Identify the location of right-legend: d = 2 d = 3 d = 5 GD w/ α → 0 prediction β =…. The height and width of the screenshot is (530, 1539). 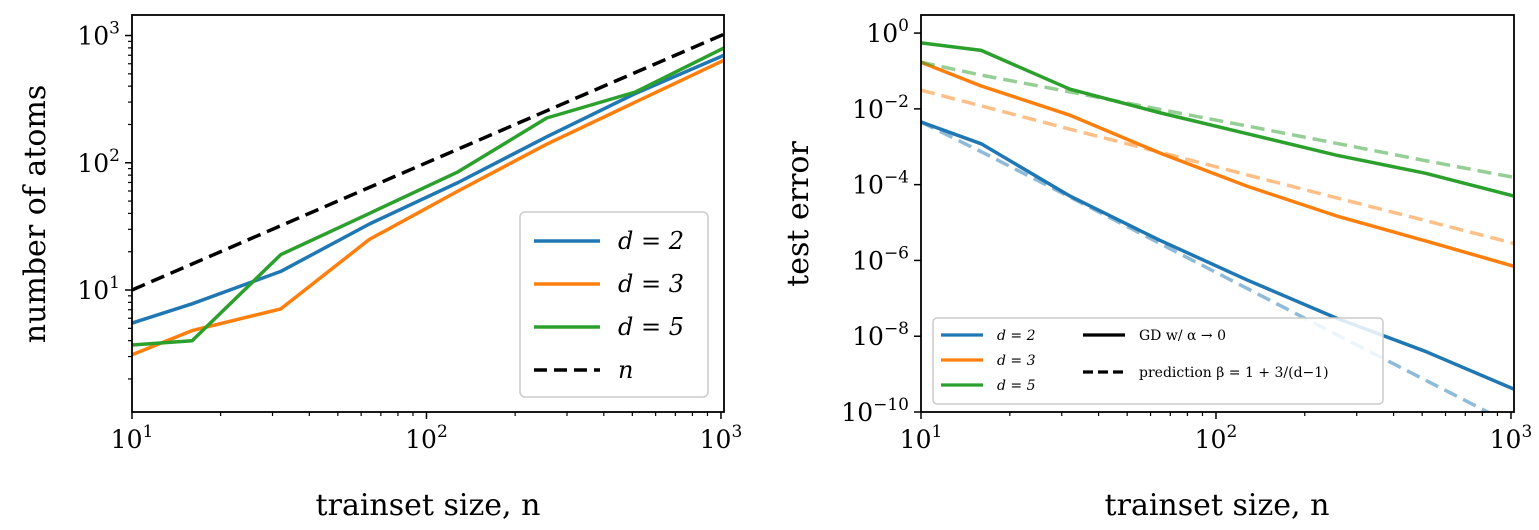
(1158, 361).